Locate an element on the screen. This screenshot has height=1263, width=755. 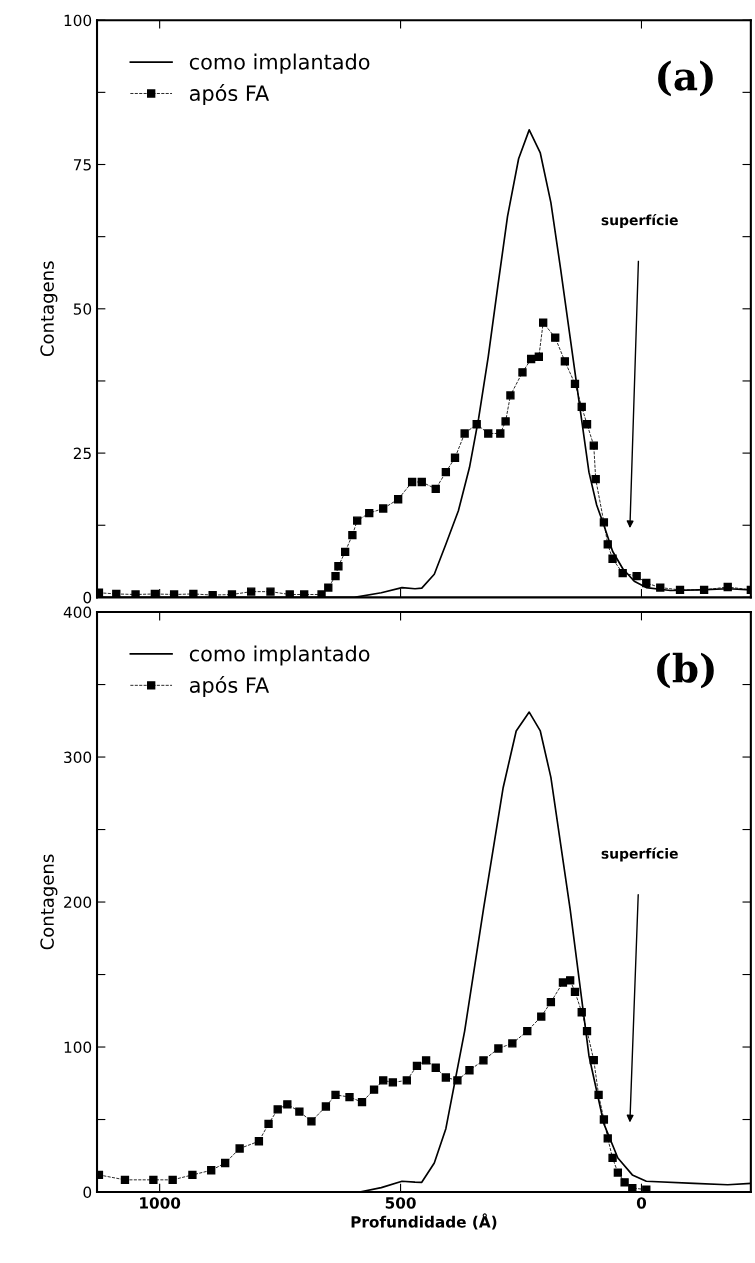
x-axis-title: Profundidade (Å) is located at coordinates (424, 1221).